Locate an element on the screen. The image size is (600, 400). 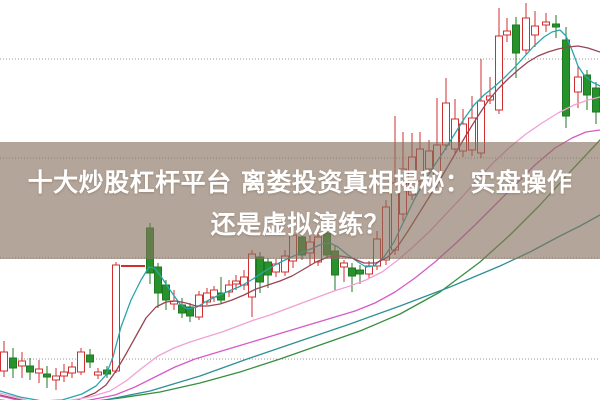
headline-line-2: 还是虚拟演练？ is located at coordinates (300, 224).